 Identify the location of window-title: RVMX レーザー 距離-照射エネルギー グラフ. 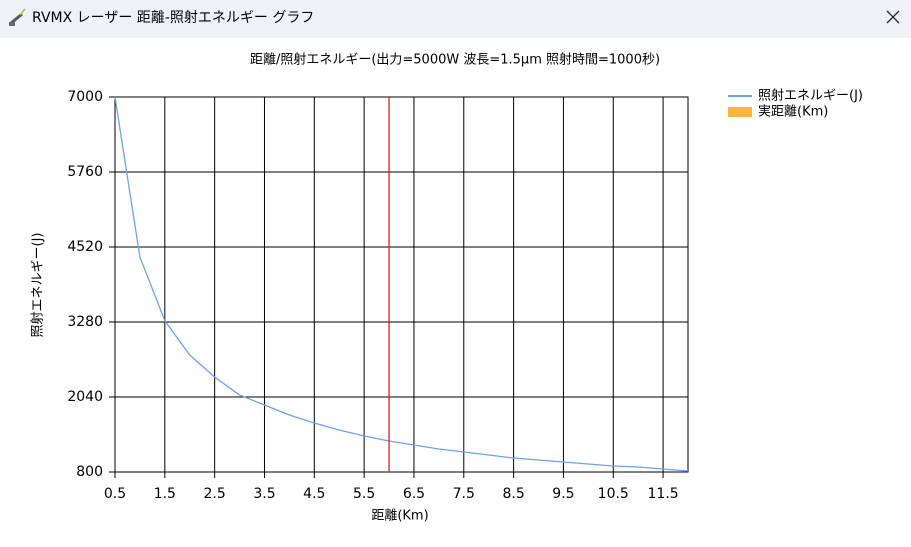
(173, 17).